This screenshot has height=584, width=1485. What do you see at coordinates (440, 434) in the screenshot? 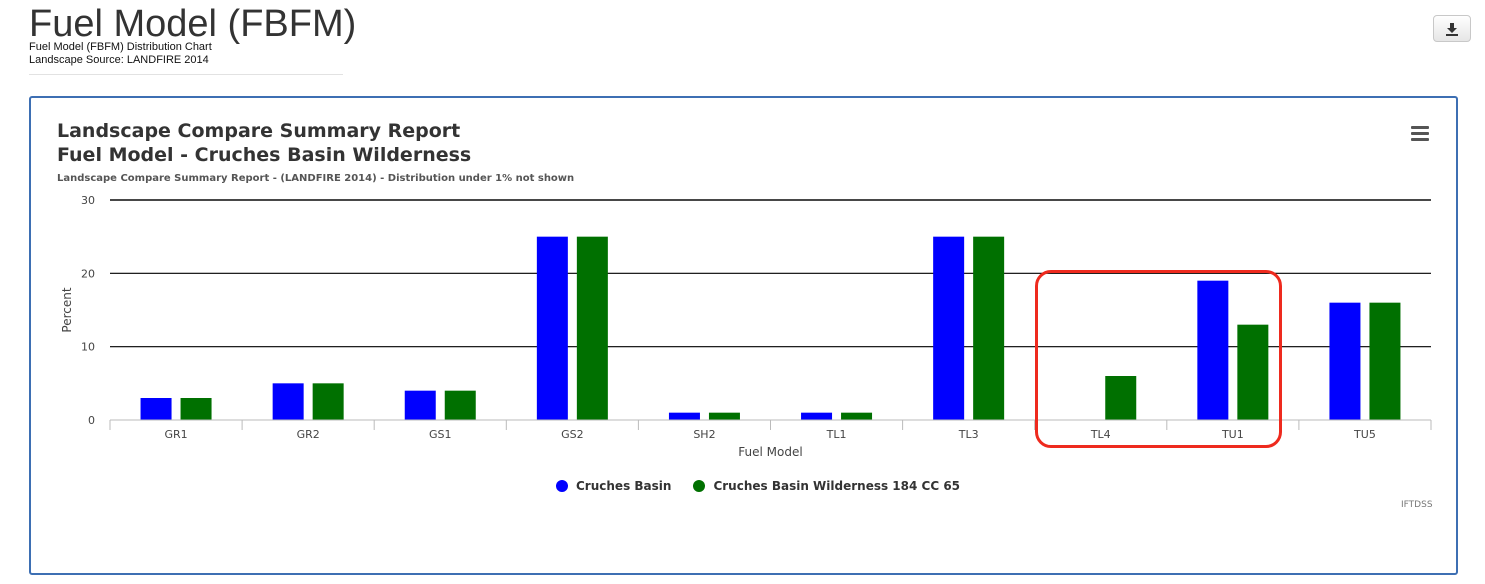
I see `x-tick-label: GS1` at bounding box center [440, 434].